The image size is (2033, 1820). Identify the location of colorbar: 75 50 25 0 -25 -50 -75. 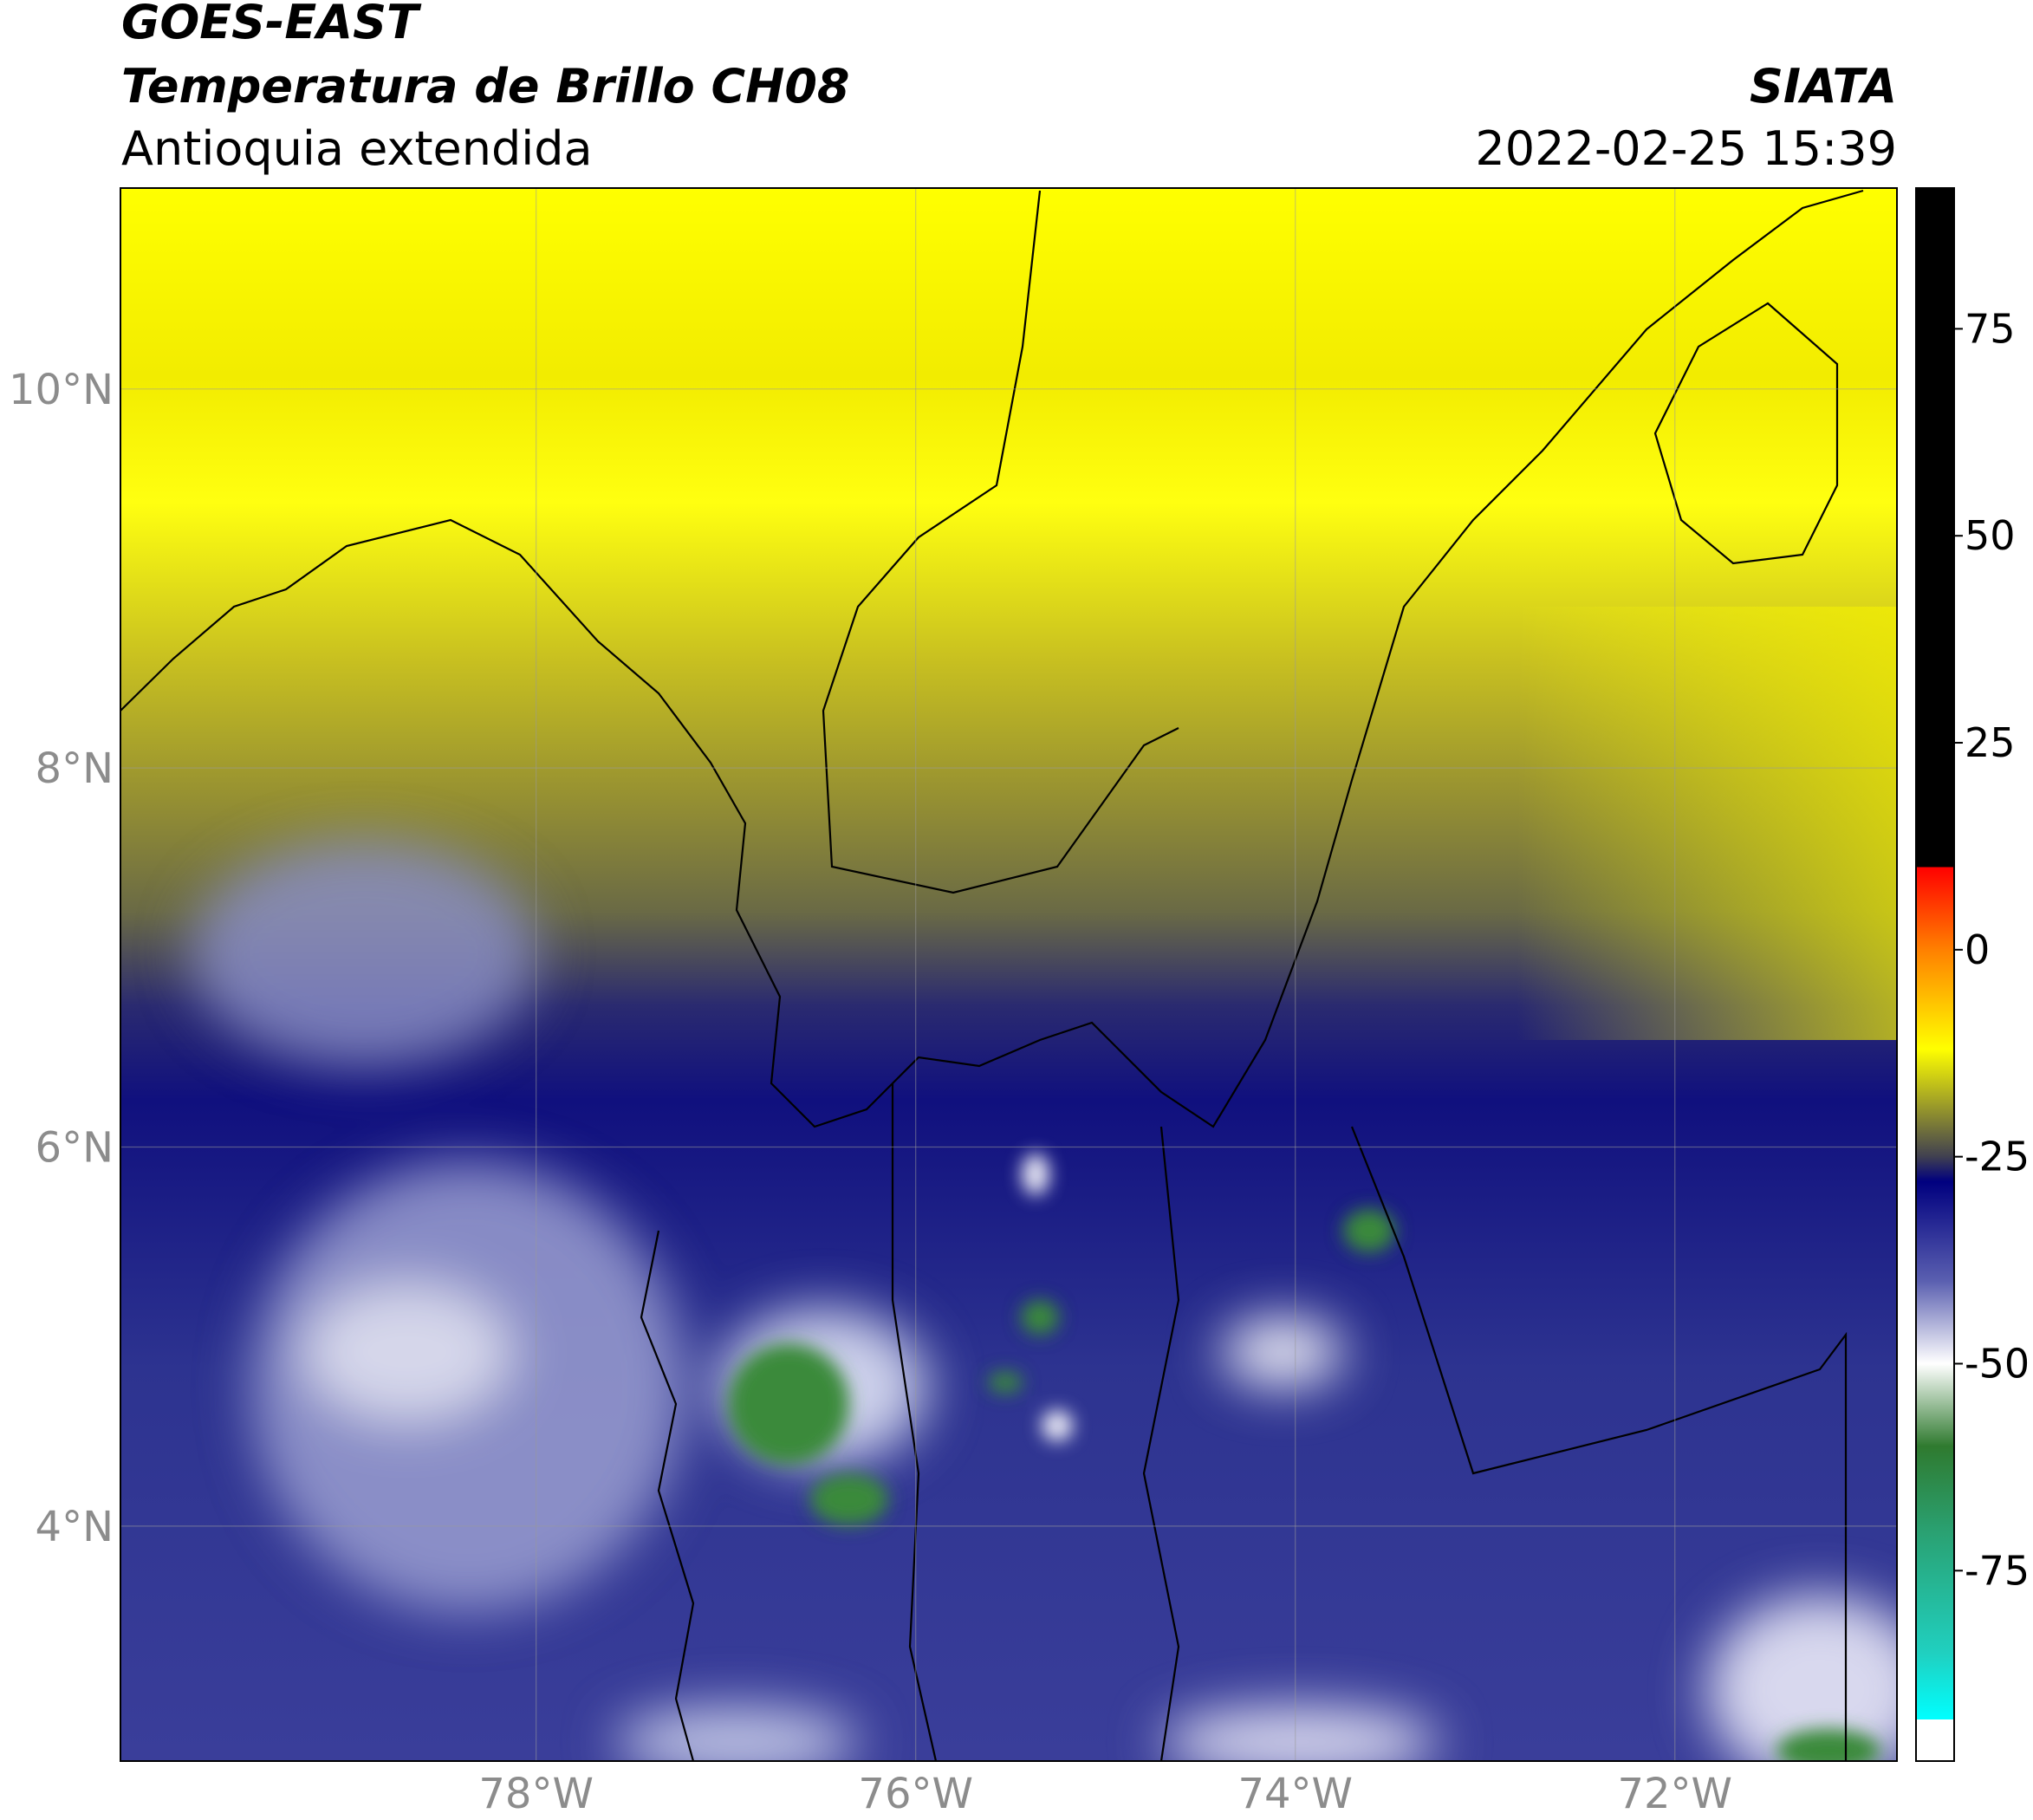
(1972, 974).